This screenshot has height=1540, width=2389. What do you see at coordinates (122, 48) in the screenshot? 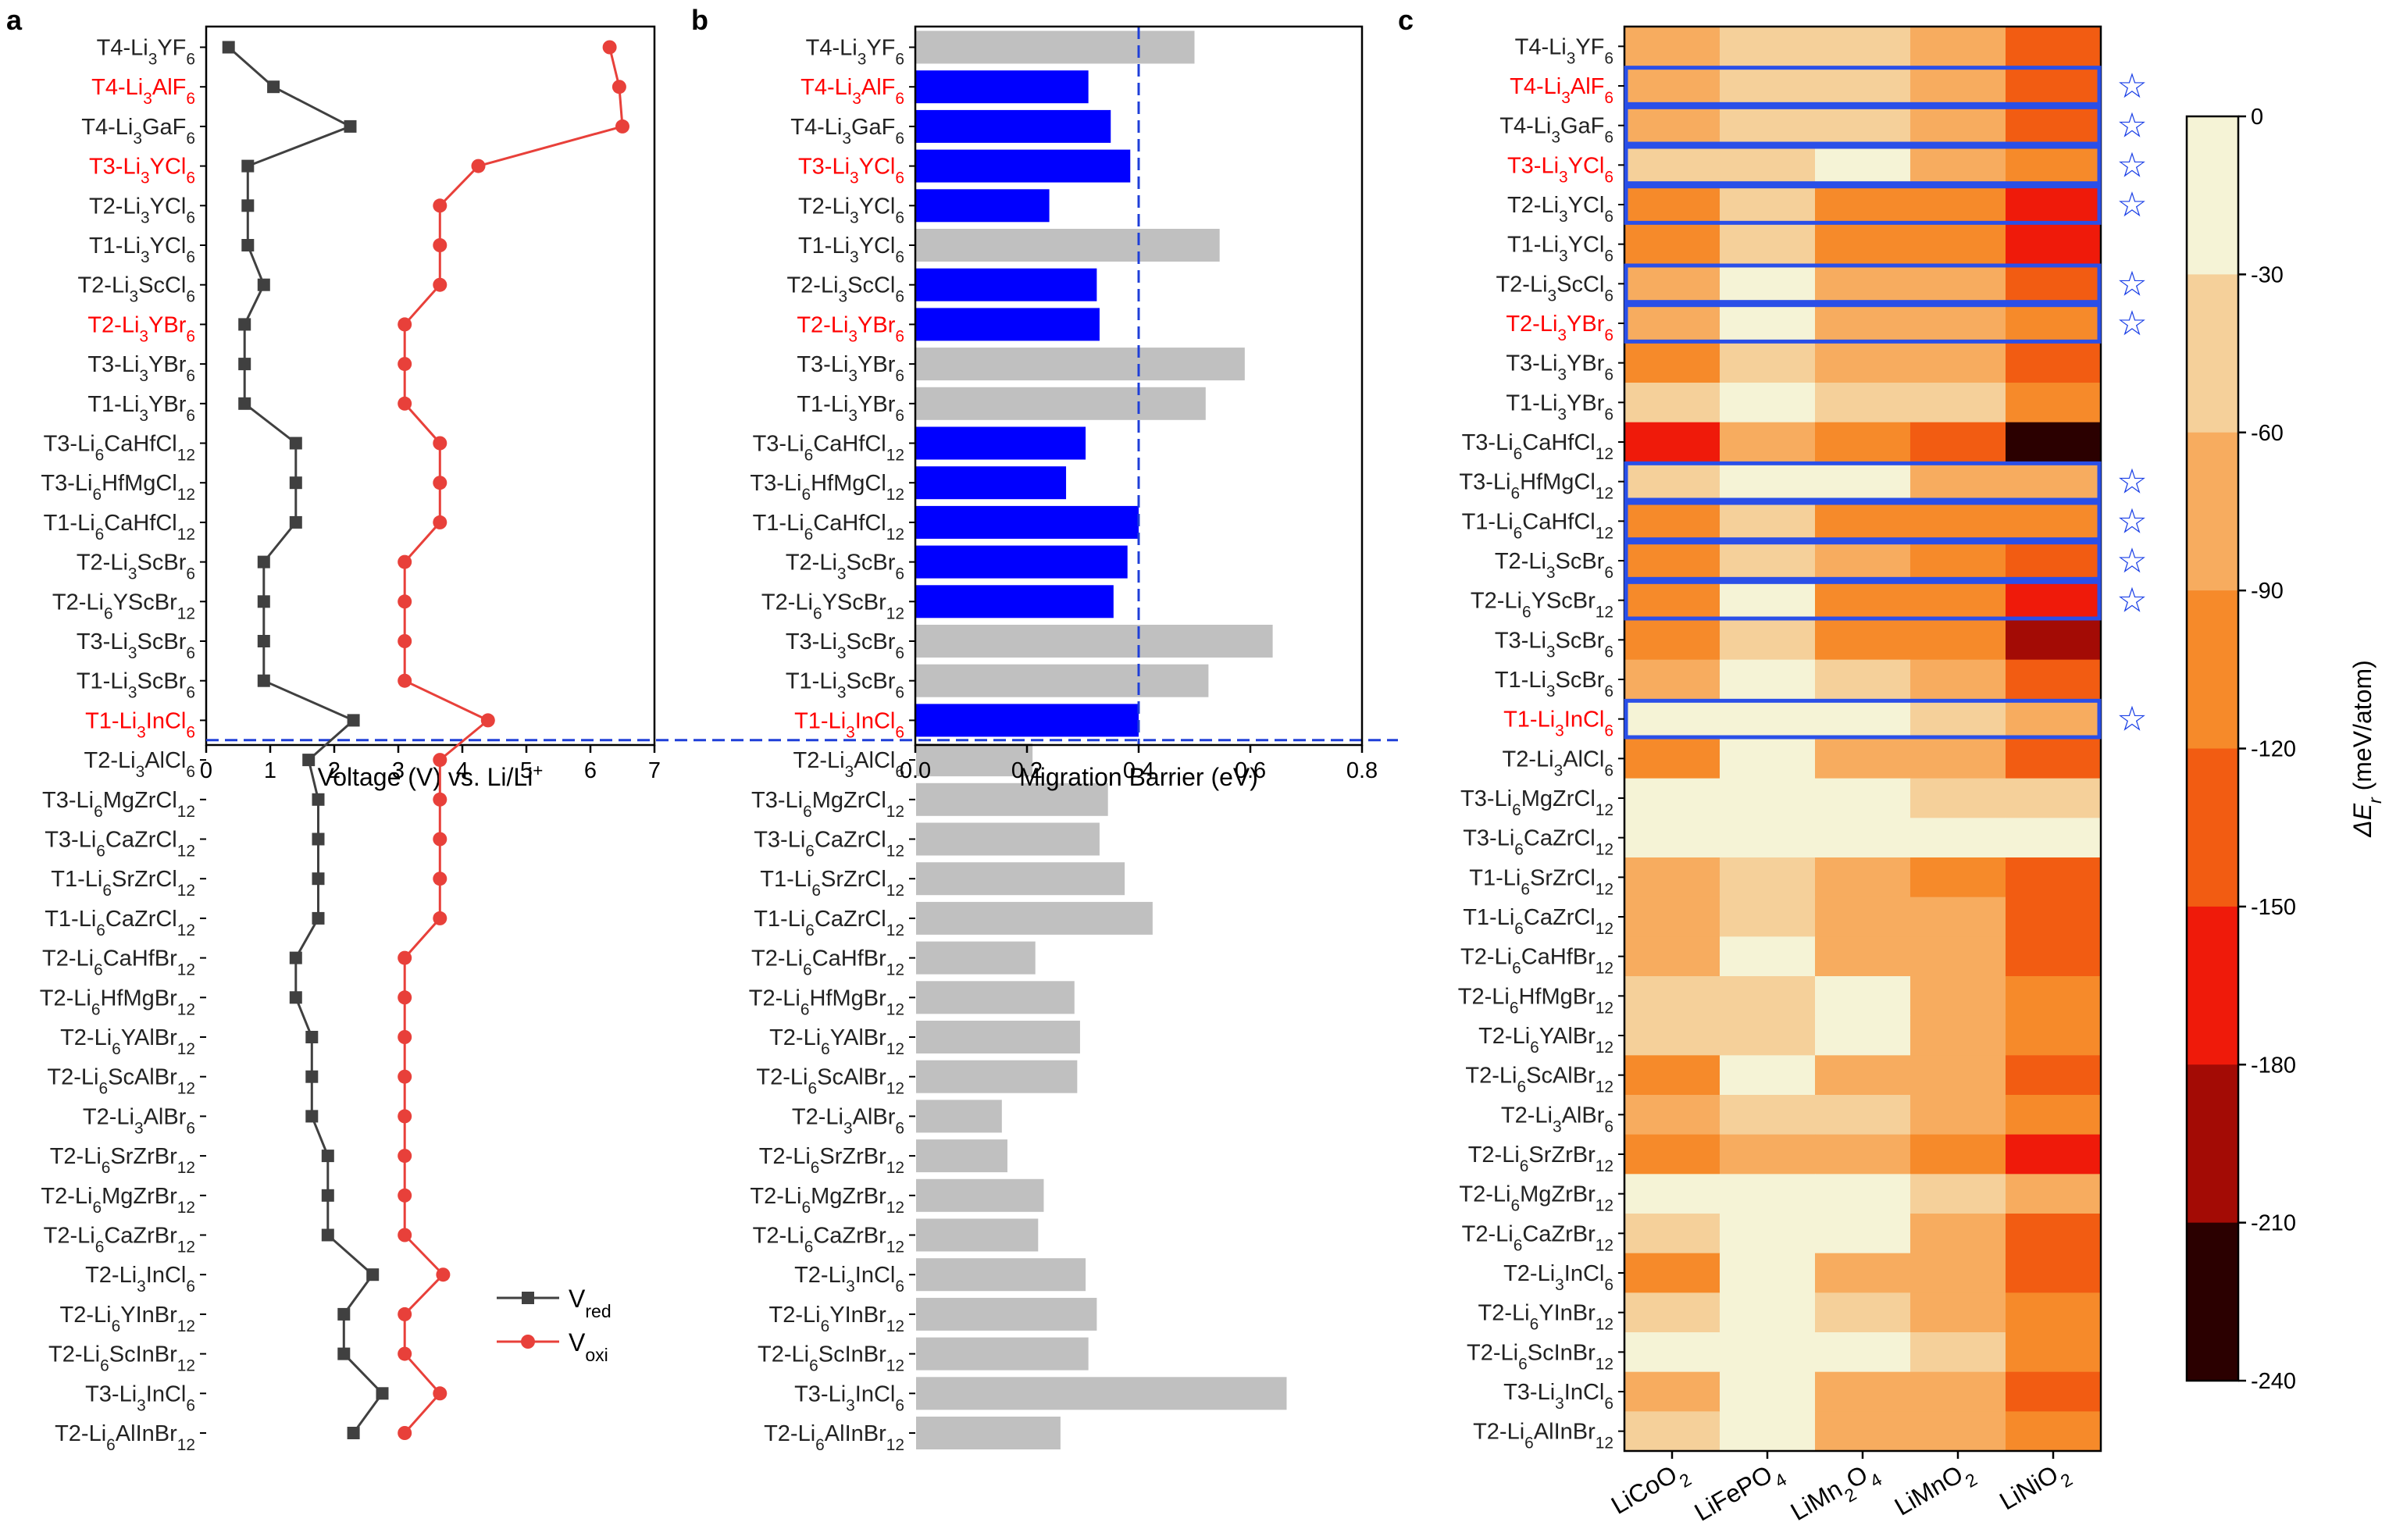
I see `text-part: T4-Li` at bounding box center [122, 48].